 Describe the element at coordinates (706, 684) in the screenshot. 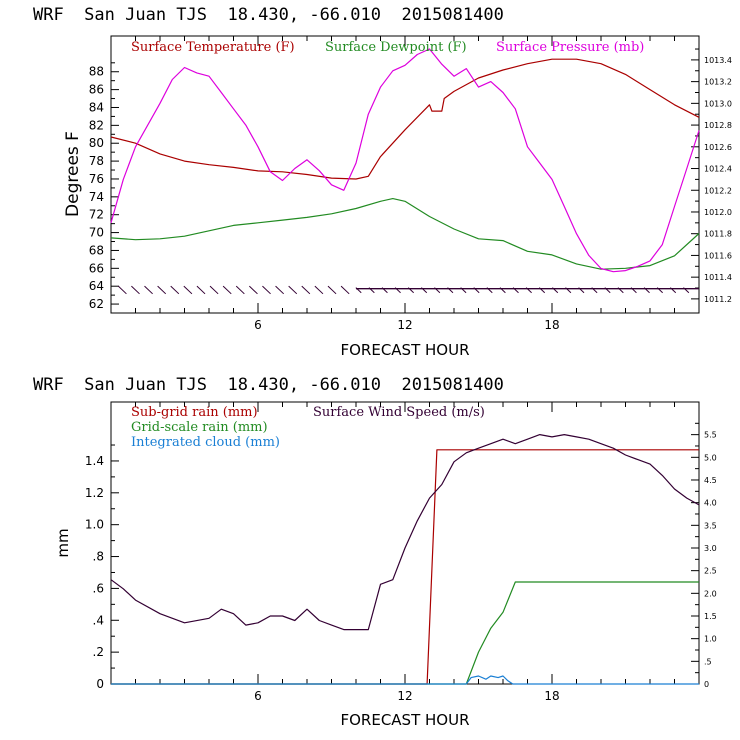

I see `y2-tick-label: 0` at that location.